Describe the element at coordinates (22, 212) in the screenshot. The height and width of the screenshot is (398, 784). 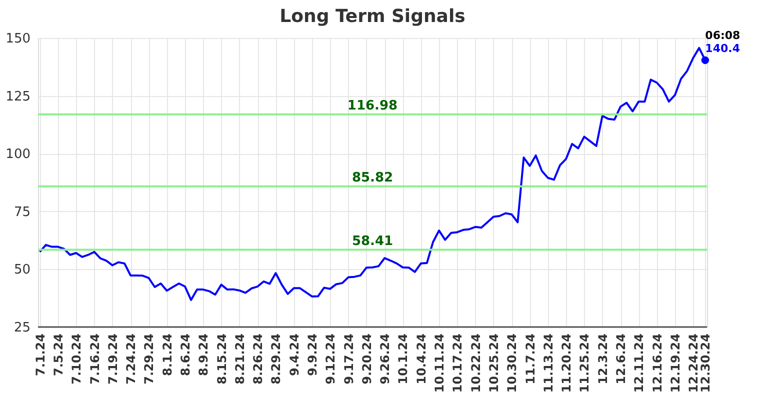
I see `y-tick-label: 75` at that location.